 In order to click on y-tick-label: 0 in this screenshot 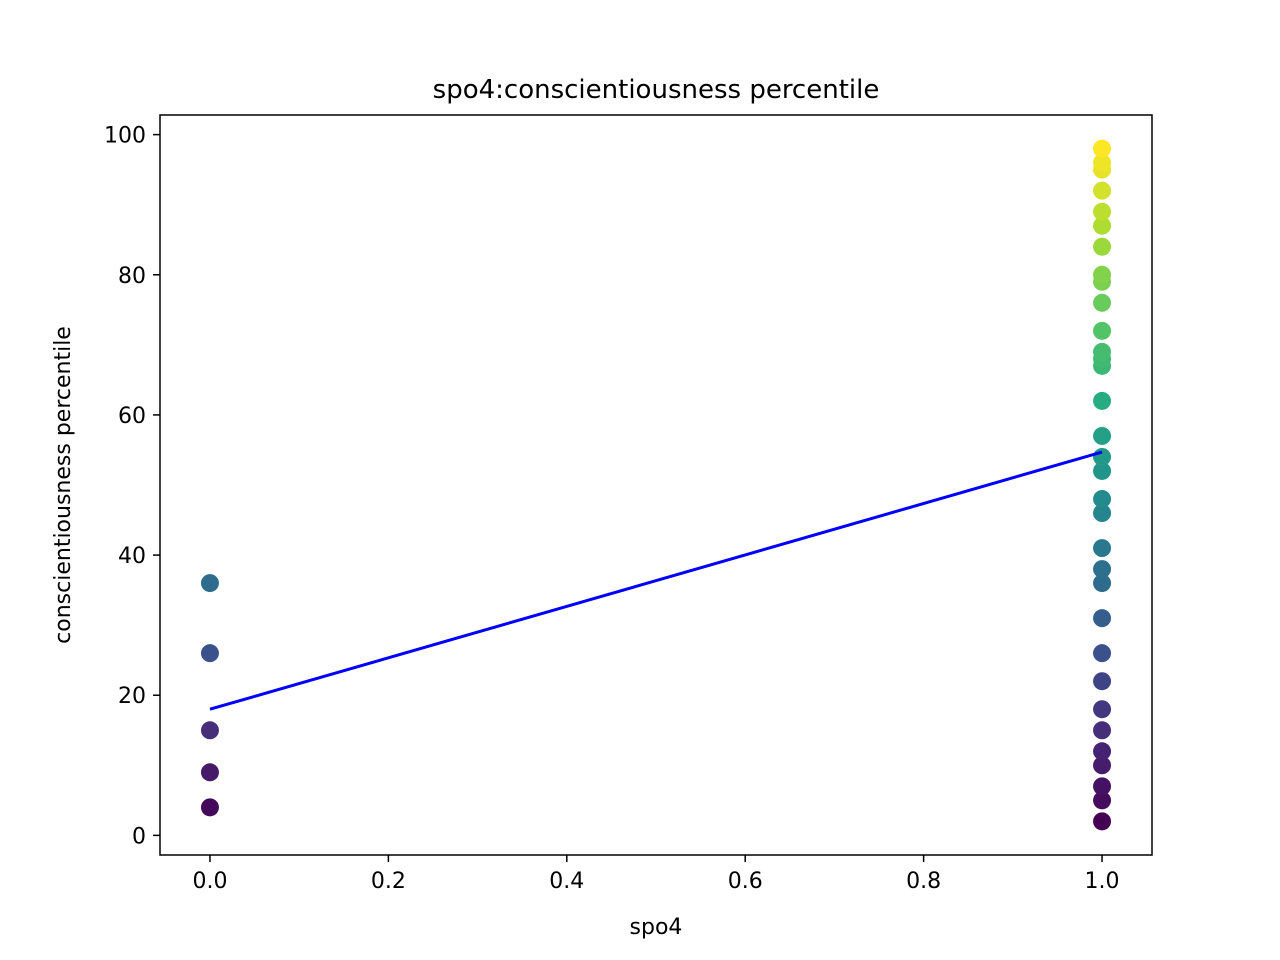, I will do `click(139, 836)`.